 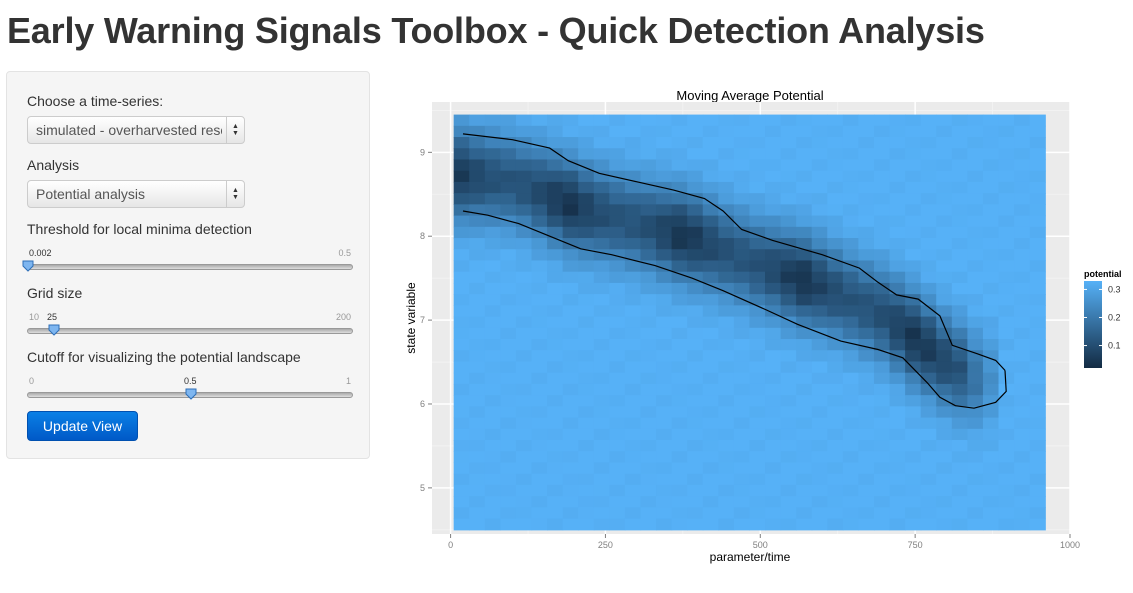 I want to click on threshold-slider-track, so click(x=190, y=267).